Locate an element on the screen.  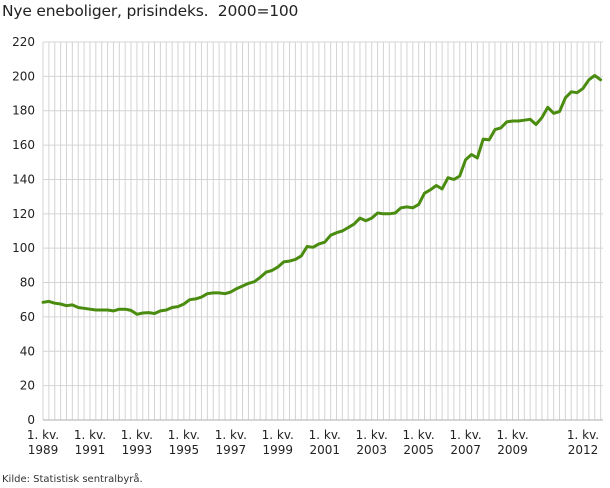
y-tick-label: 40 is located at coordinates (27, 351).